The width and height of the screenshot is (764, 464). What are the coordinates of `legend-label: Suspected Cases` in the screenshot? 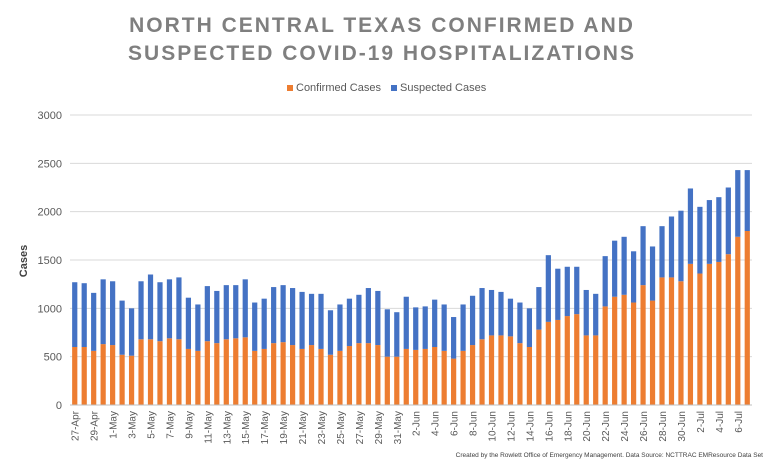 It's located at (443, 88).